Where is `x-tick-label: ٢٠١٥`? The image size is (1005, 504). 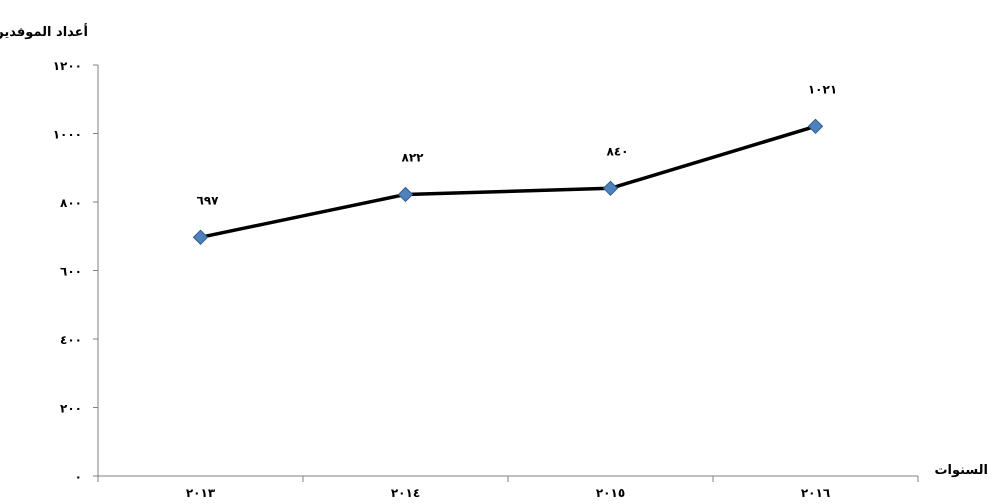 x-tick-label: ٢٠١٥ is located at coordinates (610, 493).